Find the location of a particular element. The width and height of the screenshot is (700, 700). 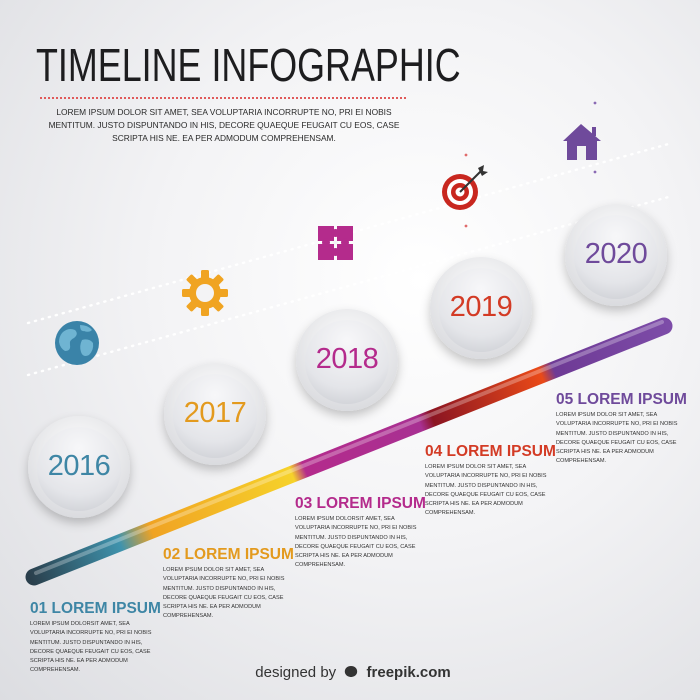

house-icon is located at coordinates (582, 142).